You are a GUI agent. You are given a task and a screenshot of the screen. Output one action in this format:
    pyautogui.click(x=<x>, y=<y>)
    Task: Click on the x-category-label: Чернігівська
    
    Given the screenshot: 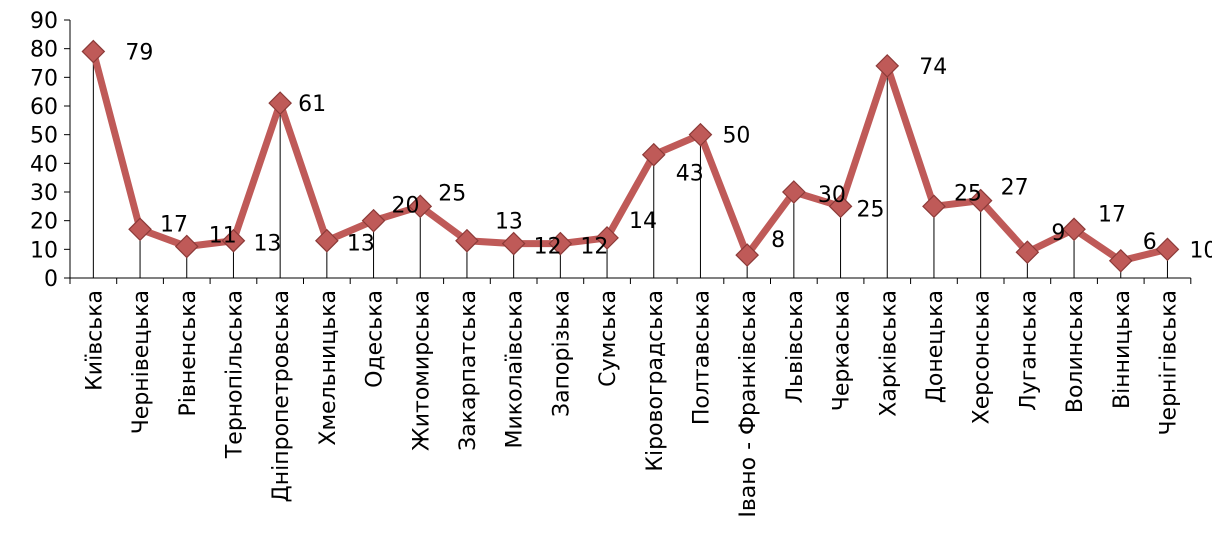 What is the action you would take?
    pyautogui.click(x=1168, y=363)
    